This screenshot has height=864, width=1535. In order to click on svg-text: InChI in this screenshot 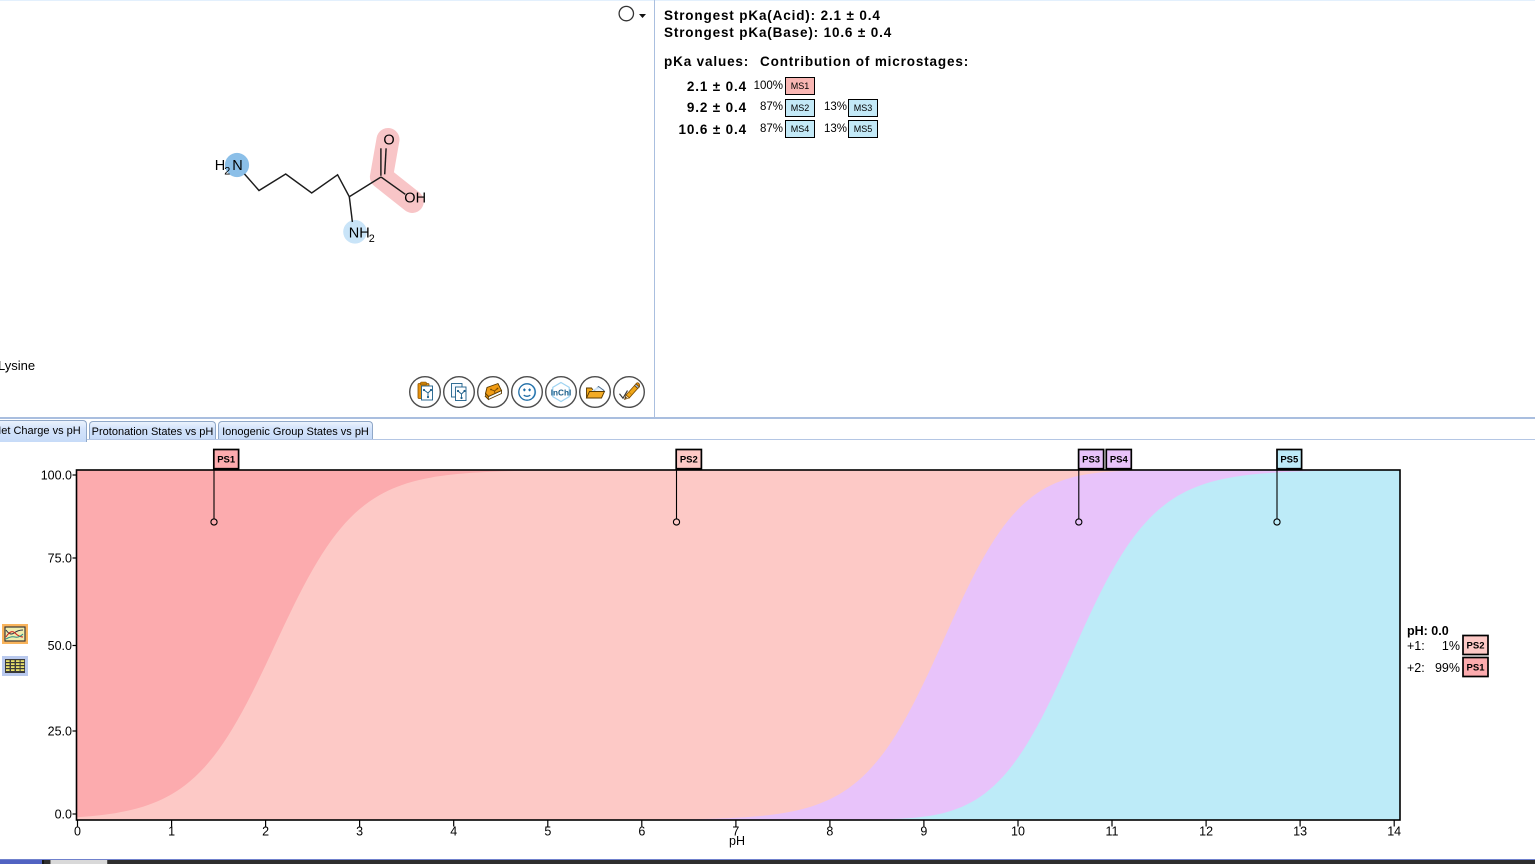, I will do `click(561, 392)`.